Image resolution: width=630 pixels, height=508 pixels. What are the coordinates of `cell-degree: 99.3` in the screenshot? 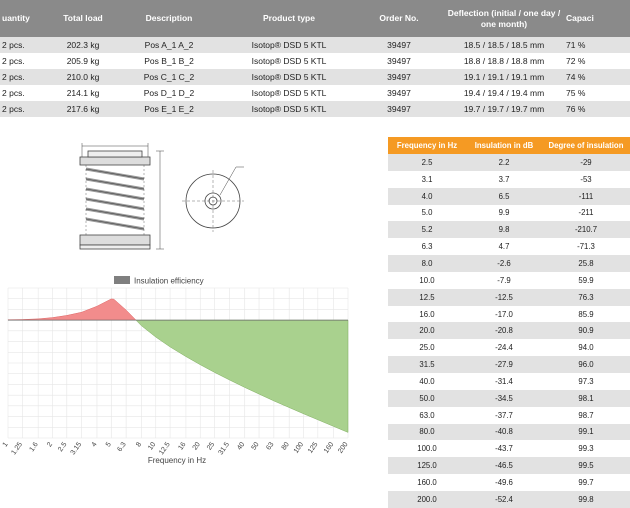 It's located at (586, 449).